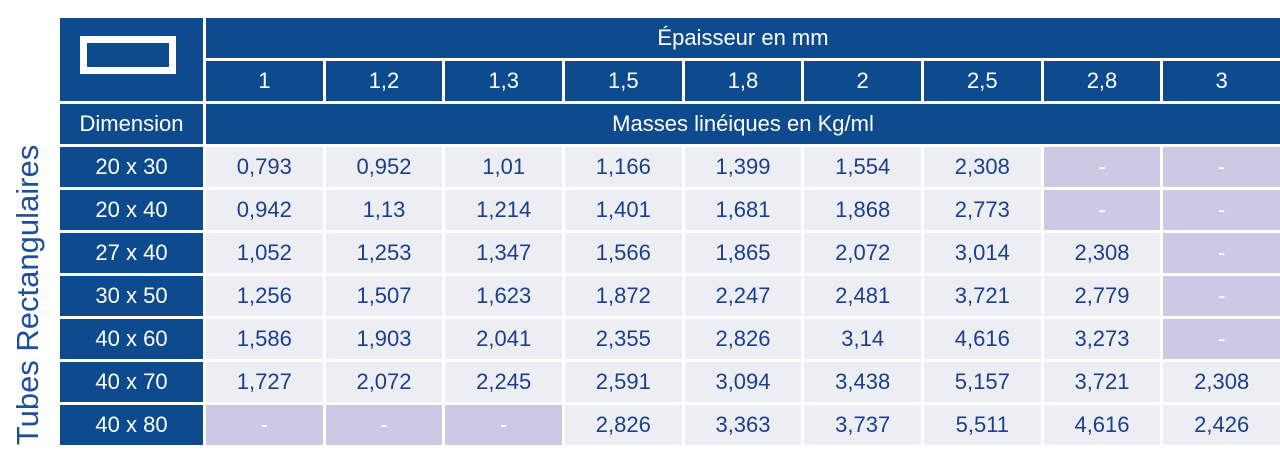 This screenshot has height=455, width=1280. What do you see at coordinates (862, 296) in the screenshot?
I see `mass-cell: 2,481` at bounding box center [862, 296].